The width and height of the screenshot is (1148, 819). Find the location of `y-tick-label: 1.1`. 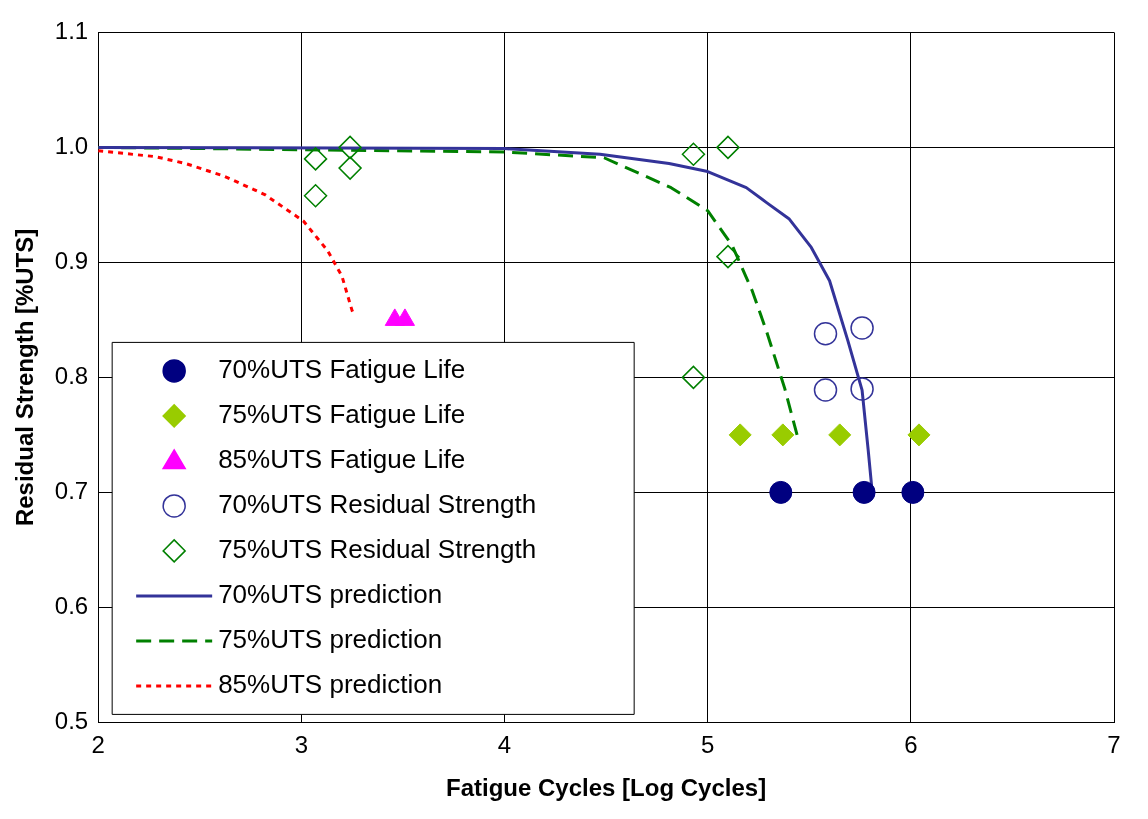

y-tick-label: 1.1 is located at coordinates (71, 31).